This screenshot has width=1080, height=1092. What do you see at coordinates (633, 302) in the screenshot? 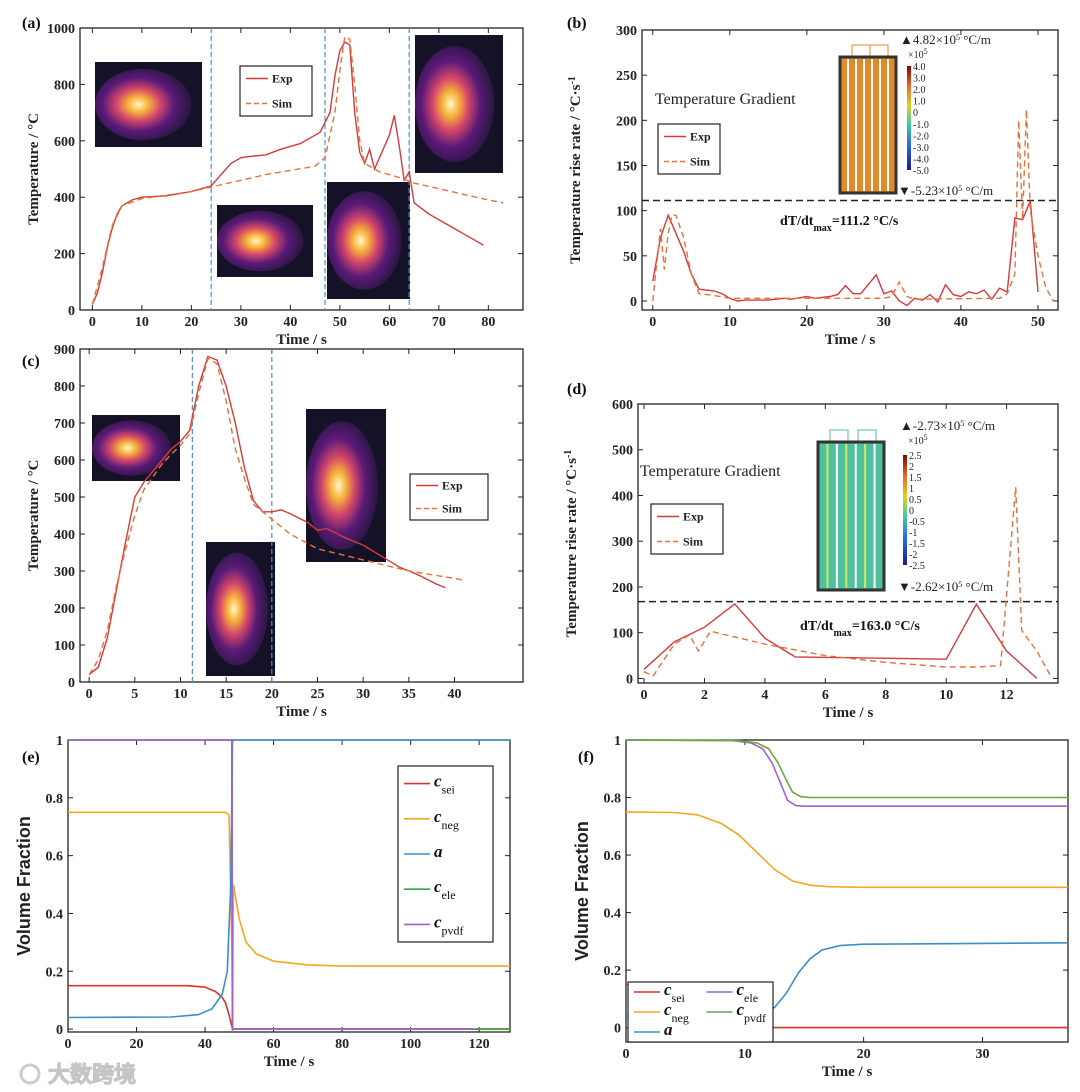
I see `y-tick-label: 0` at bounding box center [633, 302].